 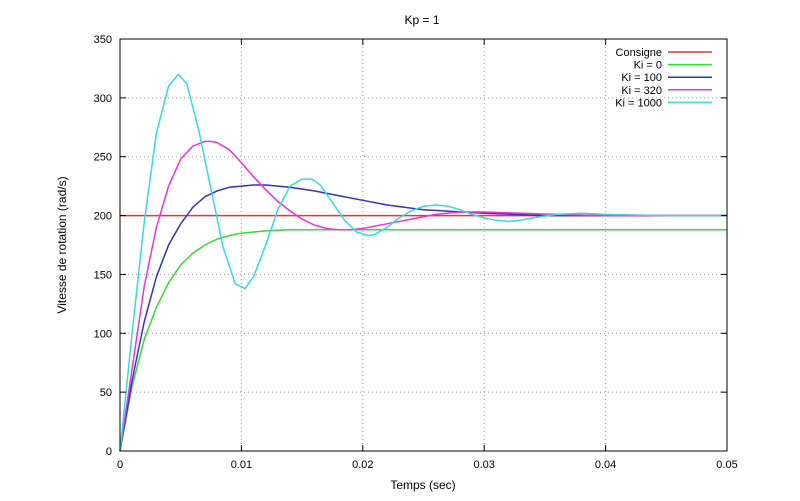 I want to click on x-tick-label: 0.04, so click(x=605, y=465).